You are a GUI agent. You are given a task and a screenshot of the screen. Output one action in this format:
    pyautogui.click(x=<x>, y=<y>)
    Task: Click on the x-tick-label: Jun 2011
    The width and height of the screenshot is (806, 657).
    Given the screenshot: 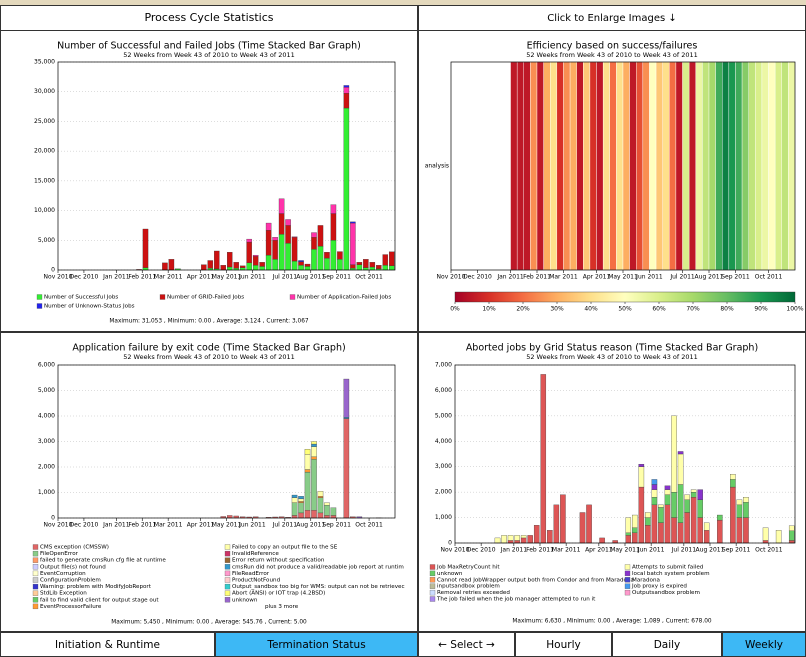 What is the action you would take?
    pyautogui.click(x=252, y=277)
    